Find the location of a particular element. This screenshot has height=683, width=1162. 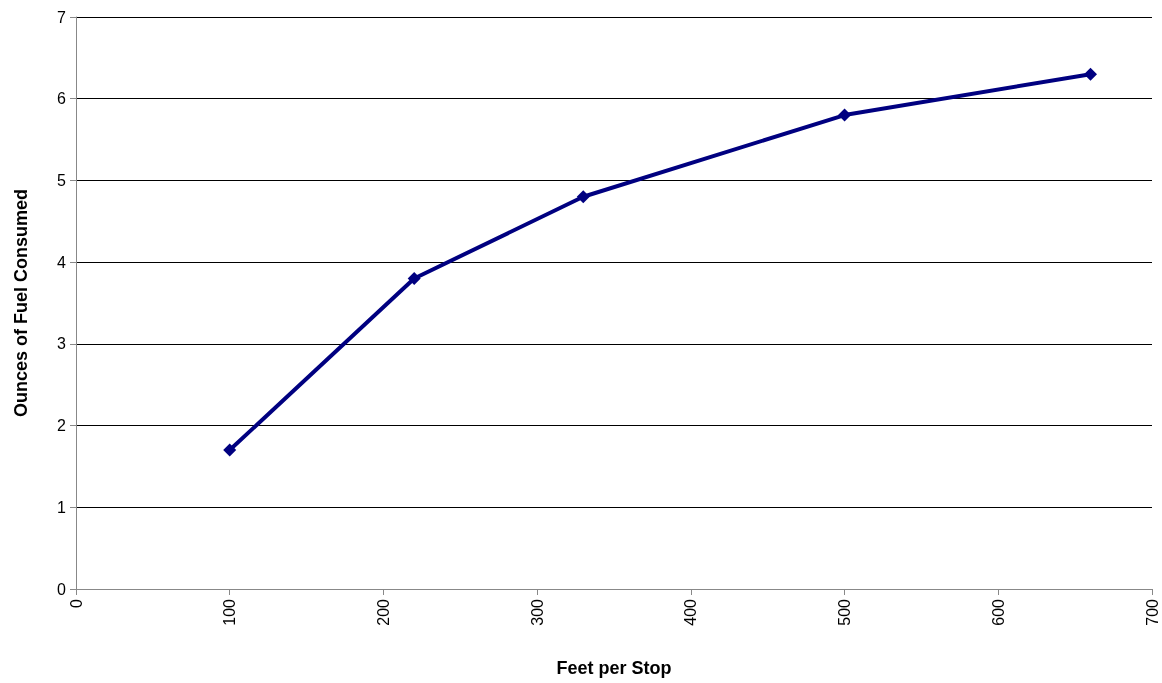

x-tick-label: 600 is located at coordinates (998, 612).